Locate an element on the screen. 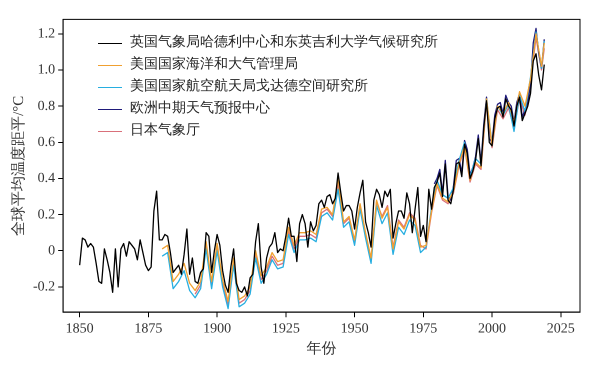 This screenshot has width=596, height=366. x-tick-label: 1975 is located at coordinates (423, 328).